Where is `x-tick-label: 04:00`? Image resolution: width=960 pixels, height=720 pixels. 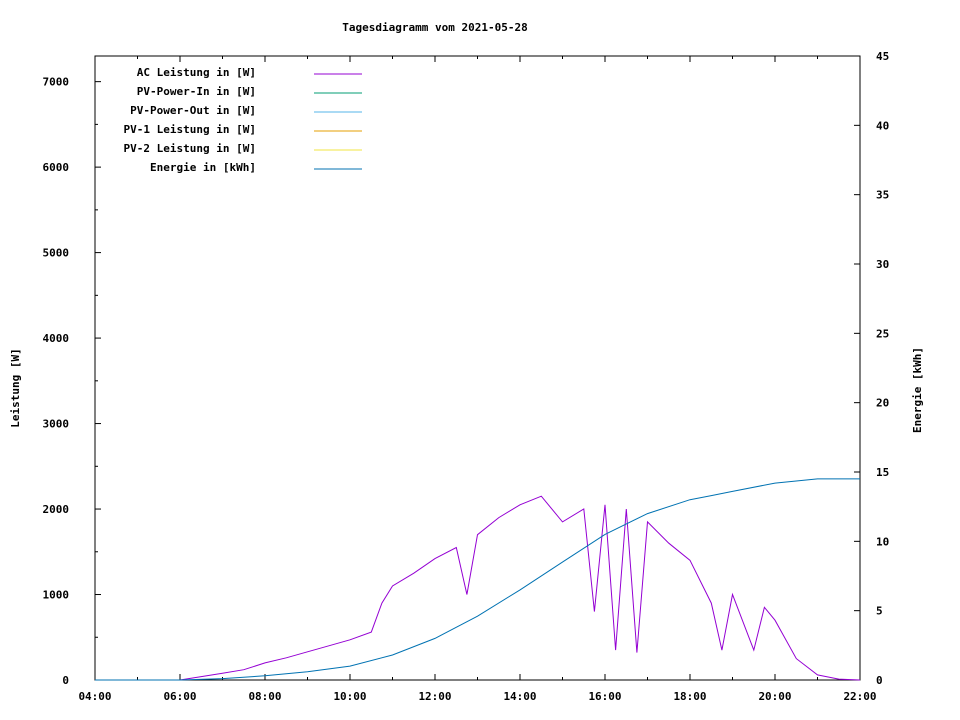
x-tick-label: 04:00 is located at coordinates (94, 696).